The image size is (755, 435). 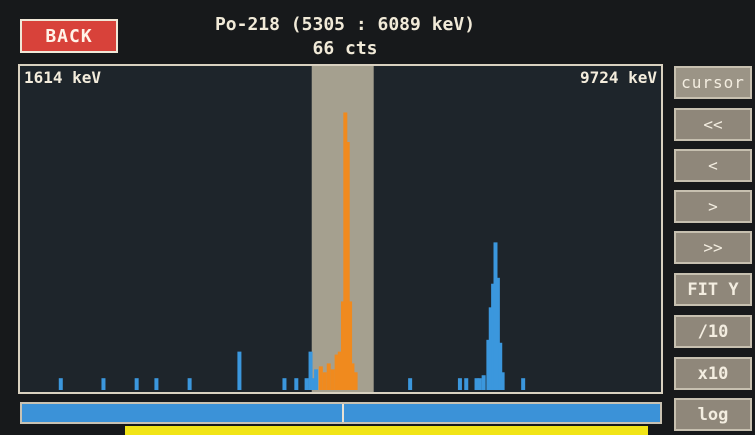 What do you see at coordinates (713, 373) in the screenshot?
I see `multiply-10-button: x10` at bounding box center [713, 373].